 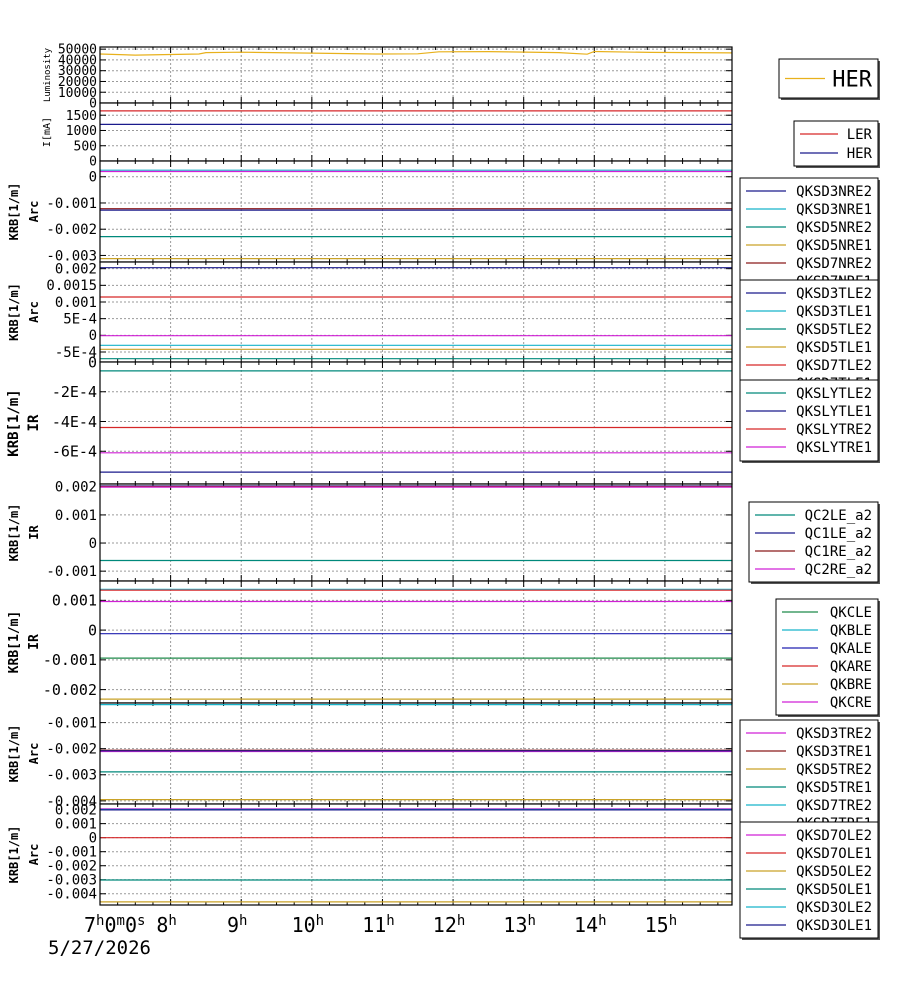 What do you see at coordinates (834, 770) in the screenshot?
I see `legend-label: QKSD5TRE2` at bounding box center [834, 770].